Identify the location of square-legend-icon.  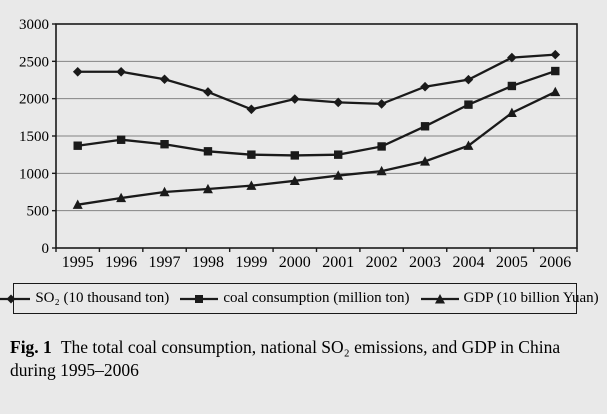
(199, 298).